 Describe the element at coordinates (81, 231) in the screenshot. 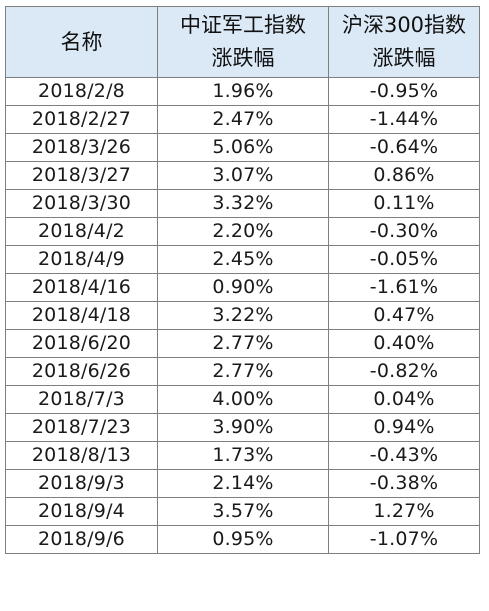

I see `date-cell: 2018/4/2` at that location.